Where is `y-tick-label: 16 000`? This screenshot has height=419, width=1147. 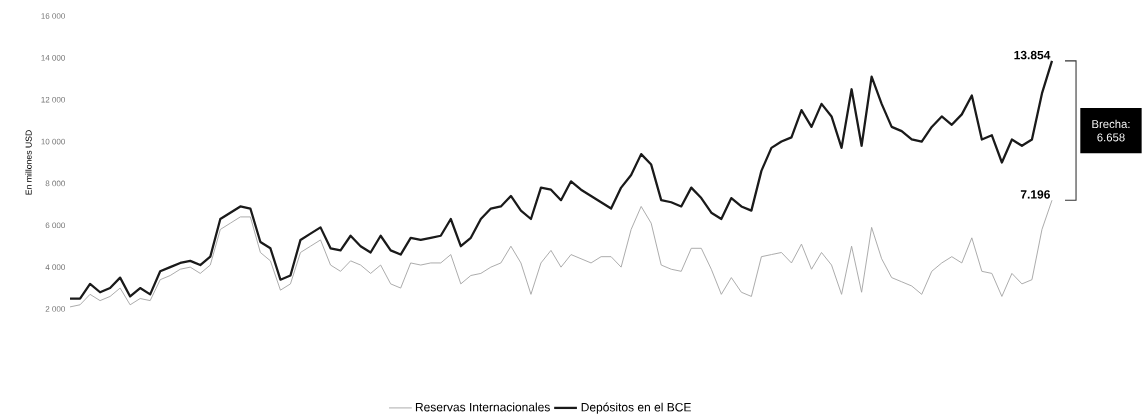 y-tick-label: 16 000 is located at coordinates (53, 16).